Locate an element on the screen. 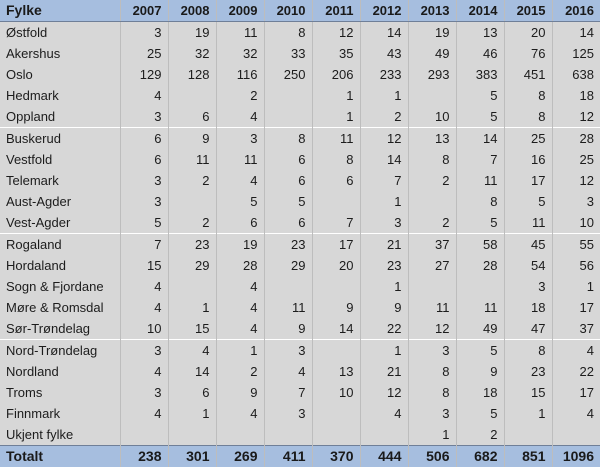  table-row: Vestfold 6 11 11 6 8 14 8 7 16 25 is located at coordinates (300, 159).